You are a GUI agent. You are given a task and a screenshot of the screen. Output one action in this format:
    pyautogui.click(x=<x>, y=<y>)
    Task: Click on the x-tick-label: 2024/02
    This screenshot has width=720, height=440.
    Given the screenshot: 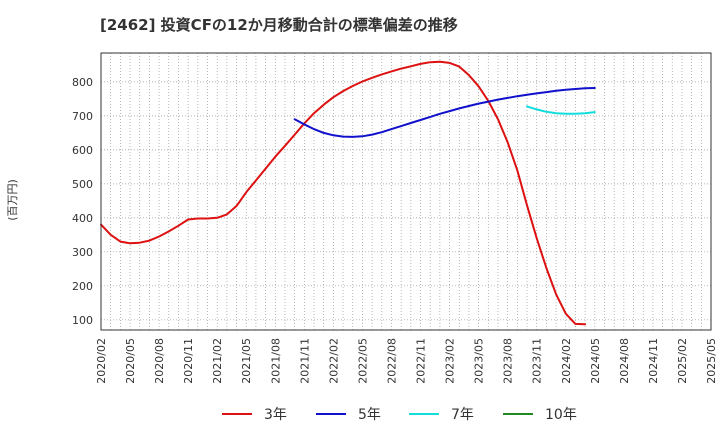 What is the action you would take?
    pyautogui.click(x=566, y=361)
    